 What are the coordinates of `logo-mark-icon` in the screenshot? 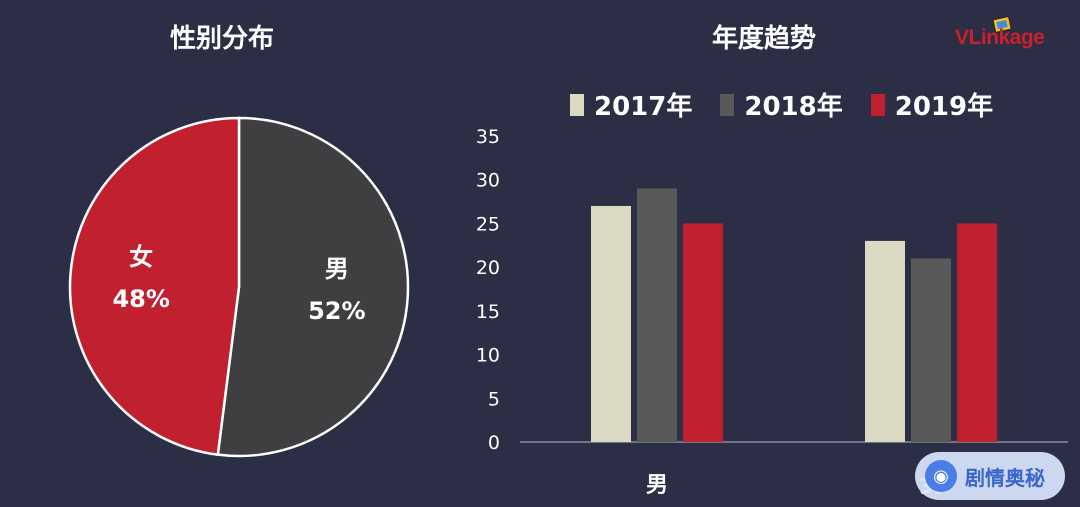 It's located at (1002, 24).